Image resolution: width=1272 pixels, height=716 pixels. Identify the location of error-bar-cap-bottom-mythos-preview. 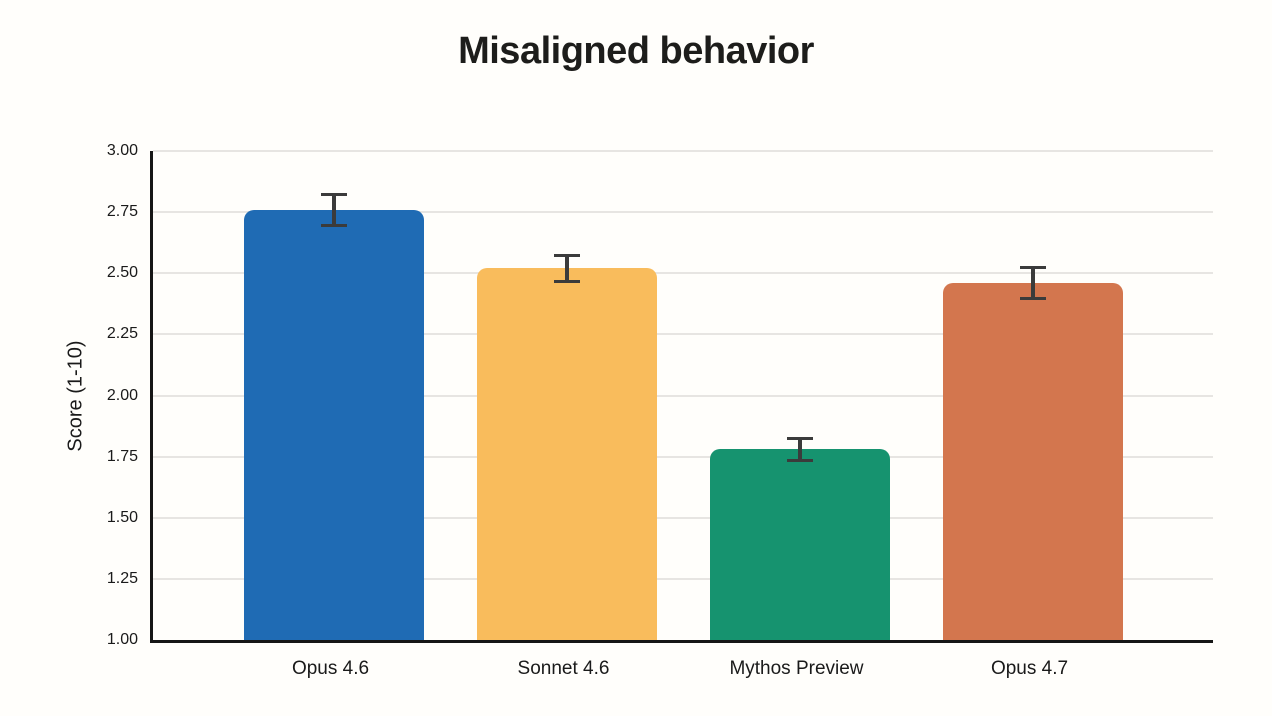
(799, 460).